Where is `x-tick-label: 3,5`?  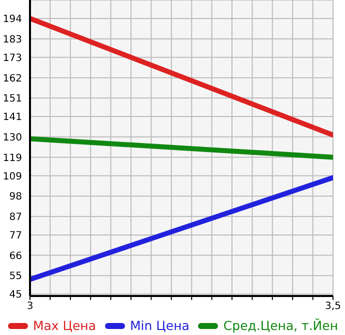
x-tick-label: 3,5 is located at coordinates (333, 306).